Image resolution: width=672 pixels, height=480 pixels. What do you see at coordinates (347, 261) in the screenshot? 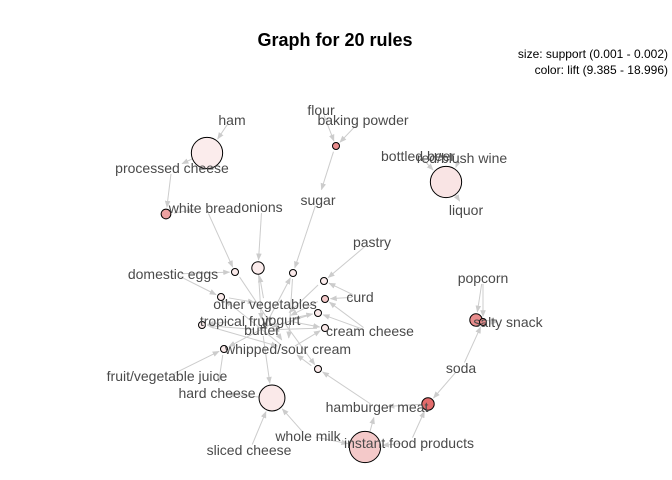
I see `edge-pastry-to-rule` at bounding box center [347, 261].